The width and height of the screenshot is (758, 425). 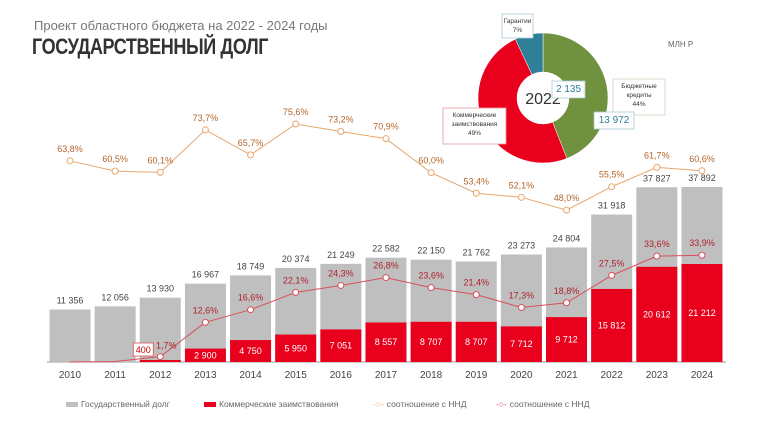 I want to click on ratio2-label: 33,6%, so click(x=657, y=244).